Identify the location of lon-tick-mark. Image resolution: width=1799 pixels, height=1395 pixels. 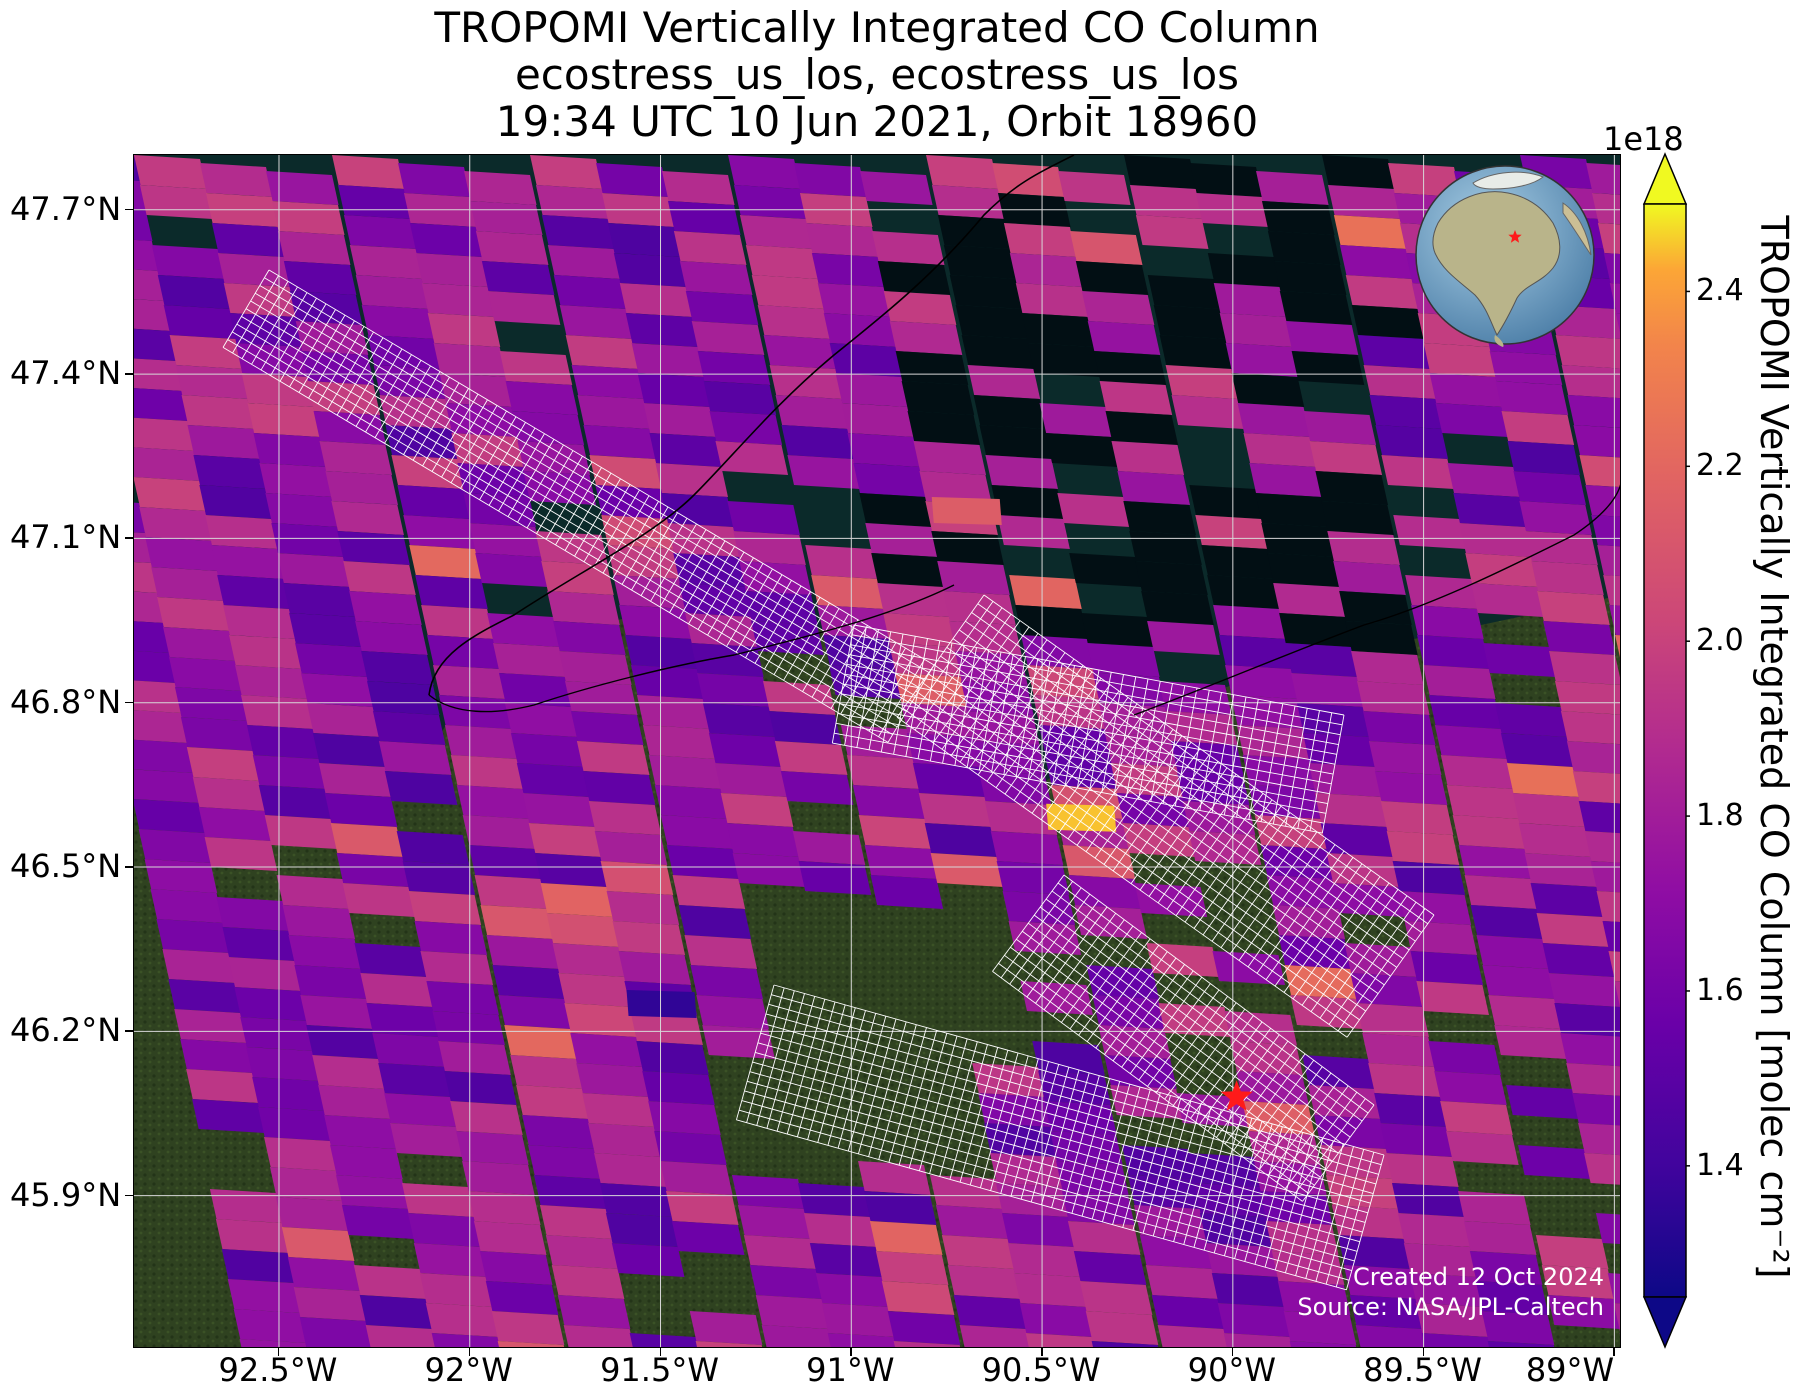
(1423, 1352).